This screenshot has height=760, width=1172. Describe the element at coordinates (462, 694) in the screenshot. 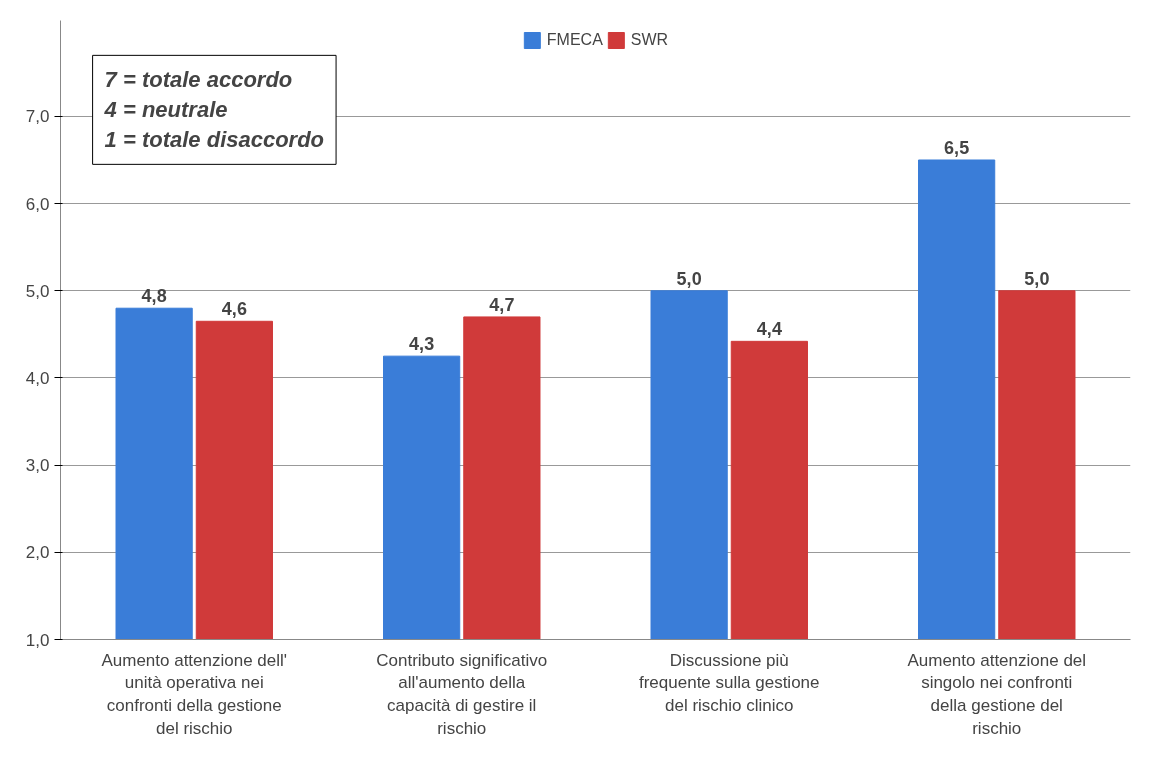

I see `x-tick-label: Contributo significativo all'aumento della capacità di gestire il rischio` at that location.